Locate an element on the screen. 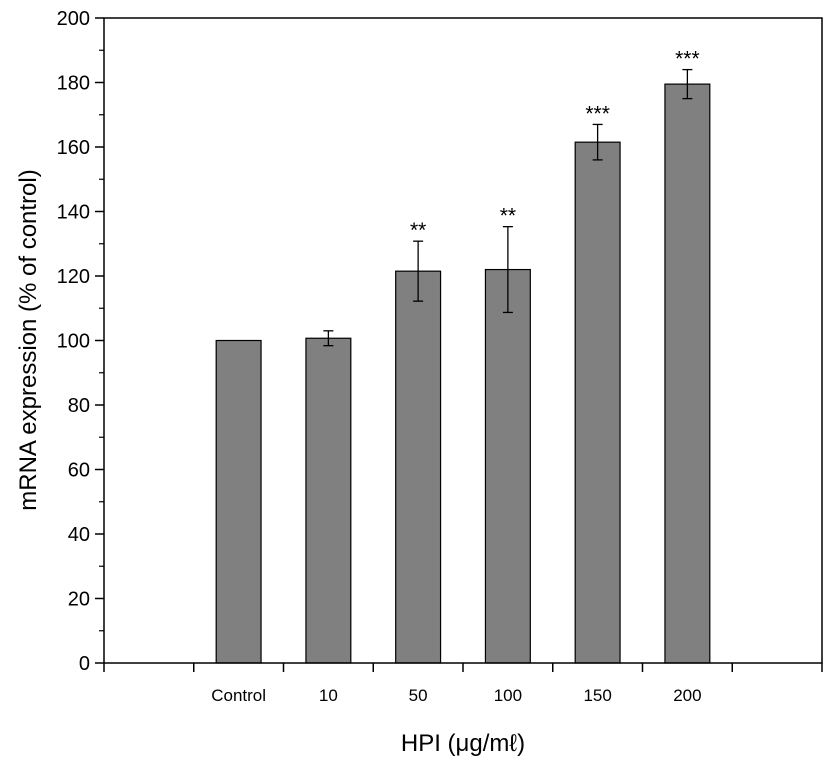  y-tick-label: 140 is located at coordinates (73, 213).